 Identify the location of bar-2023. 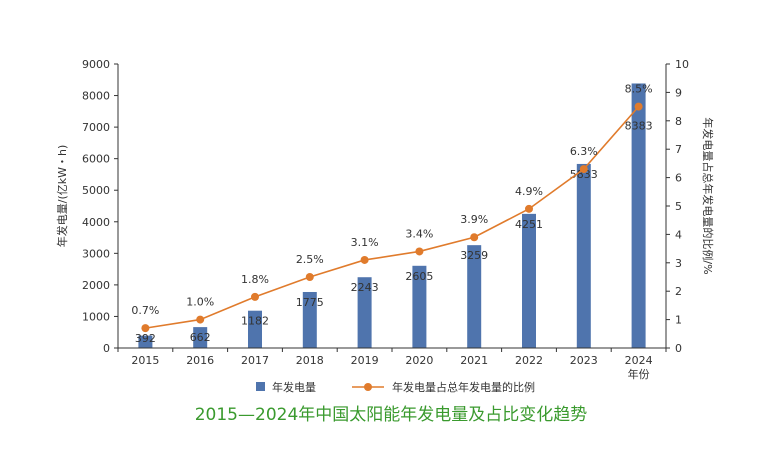
(583, 255).